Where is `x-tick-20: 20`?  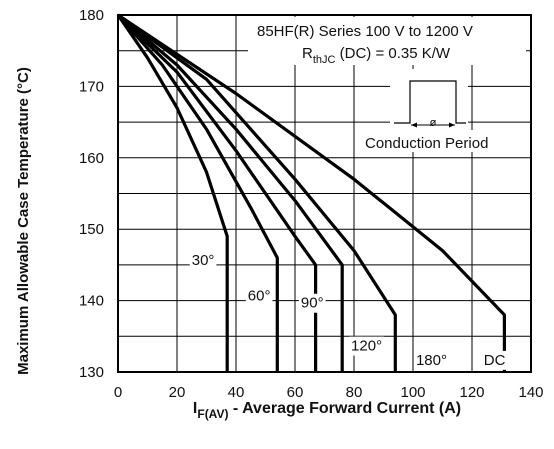
x-tick-20: 20 is located at coordinates (177, 392).